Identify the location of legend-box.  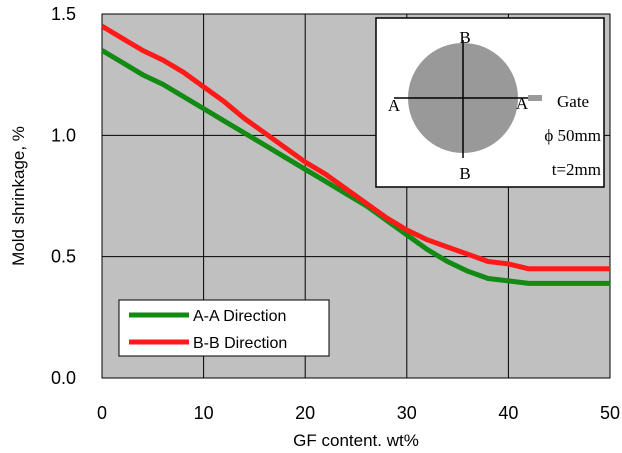
(224, 328).